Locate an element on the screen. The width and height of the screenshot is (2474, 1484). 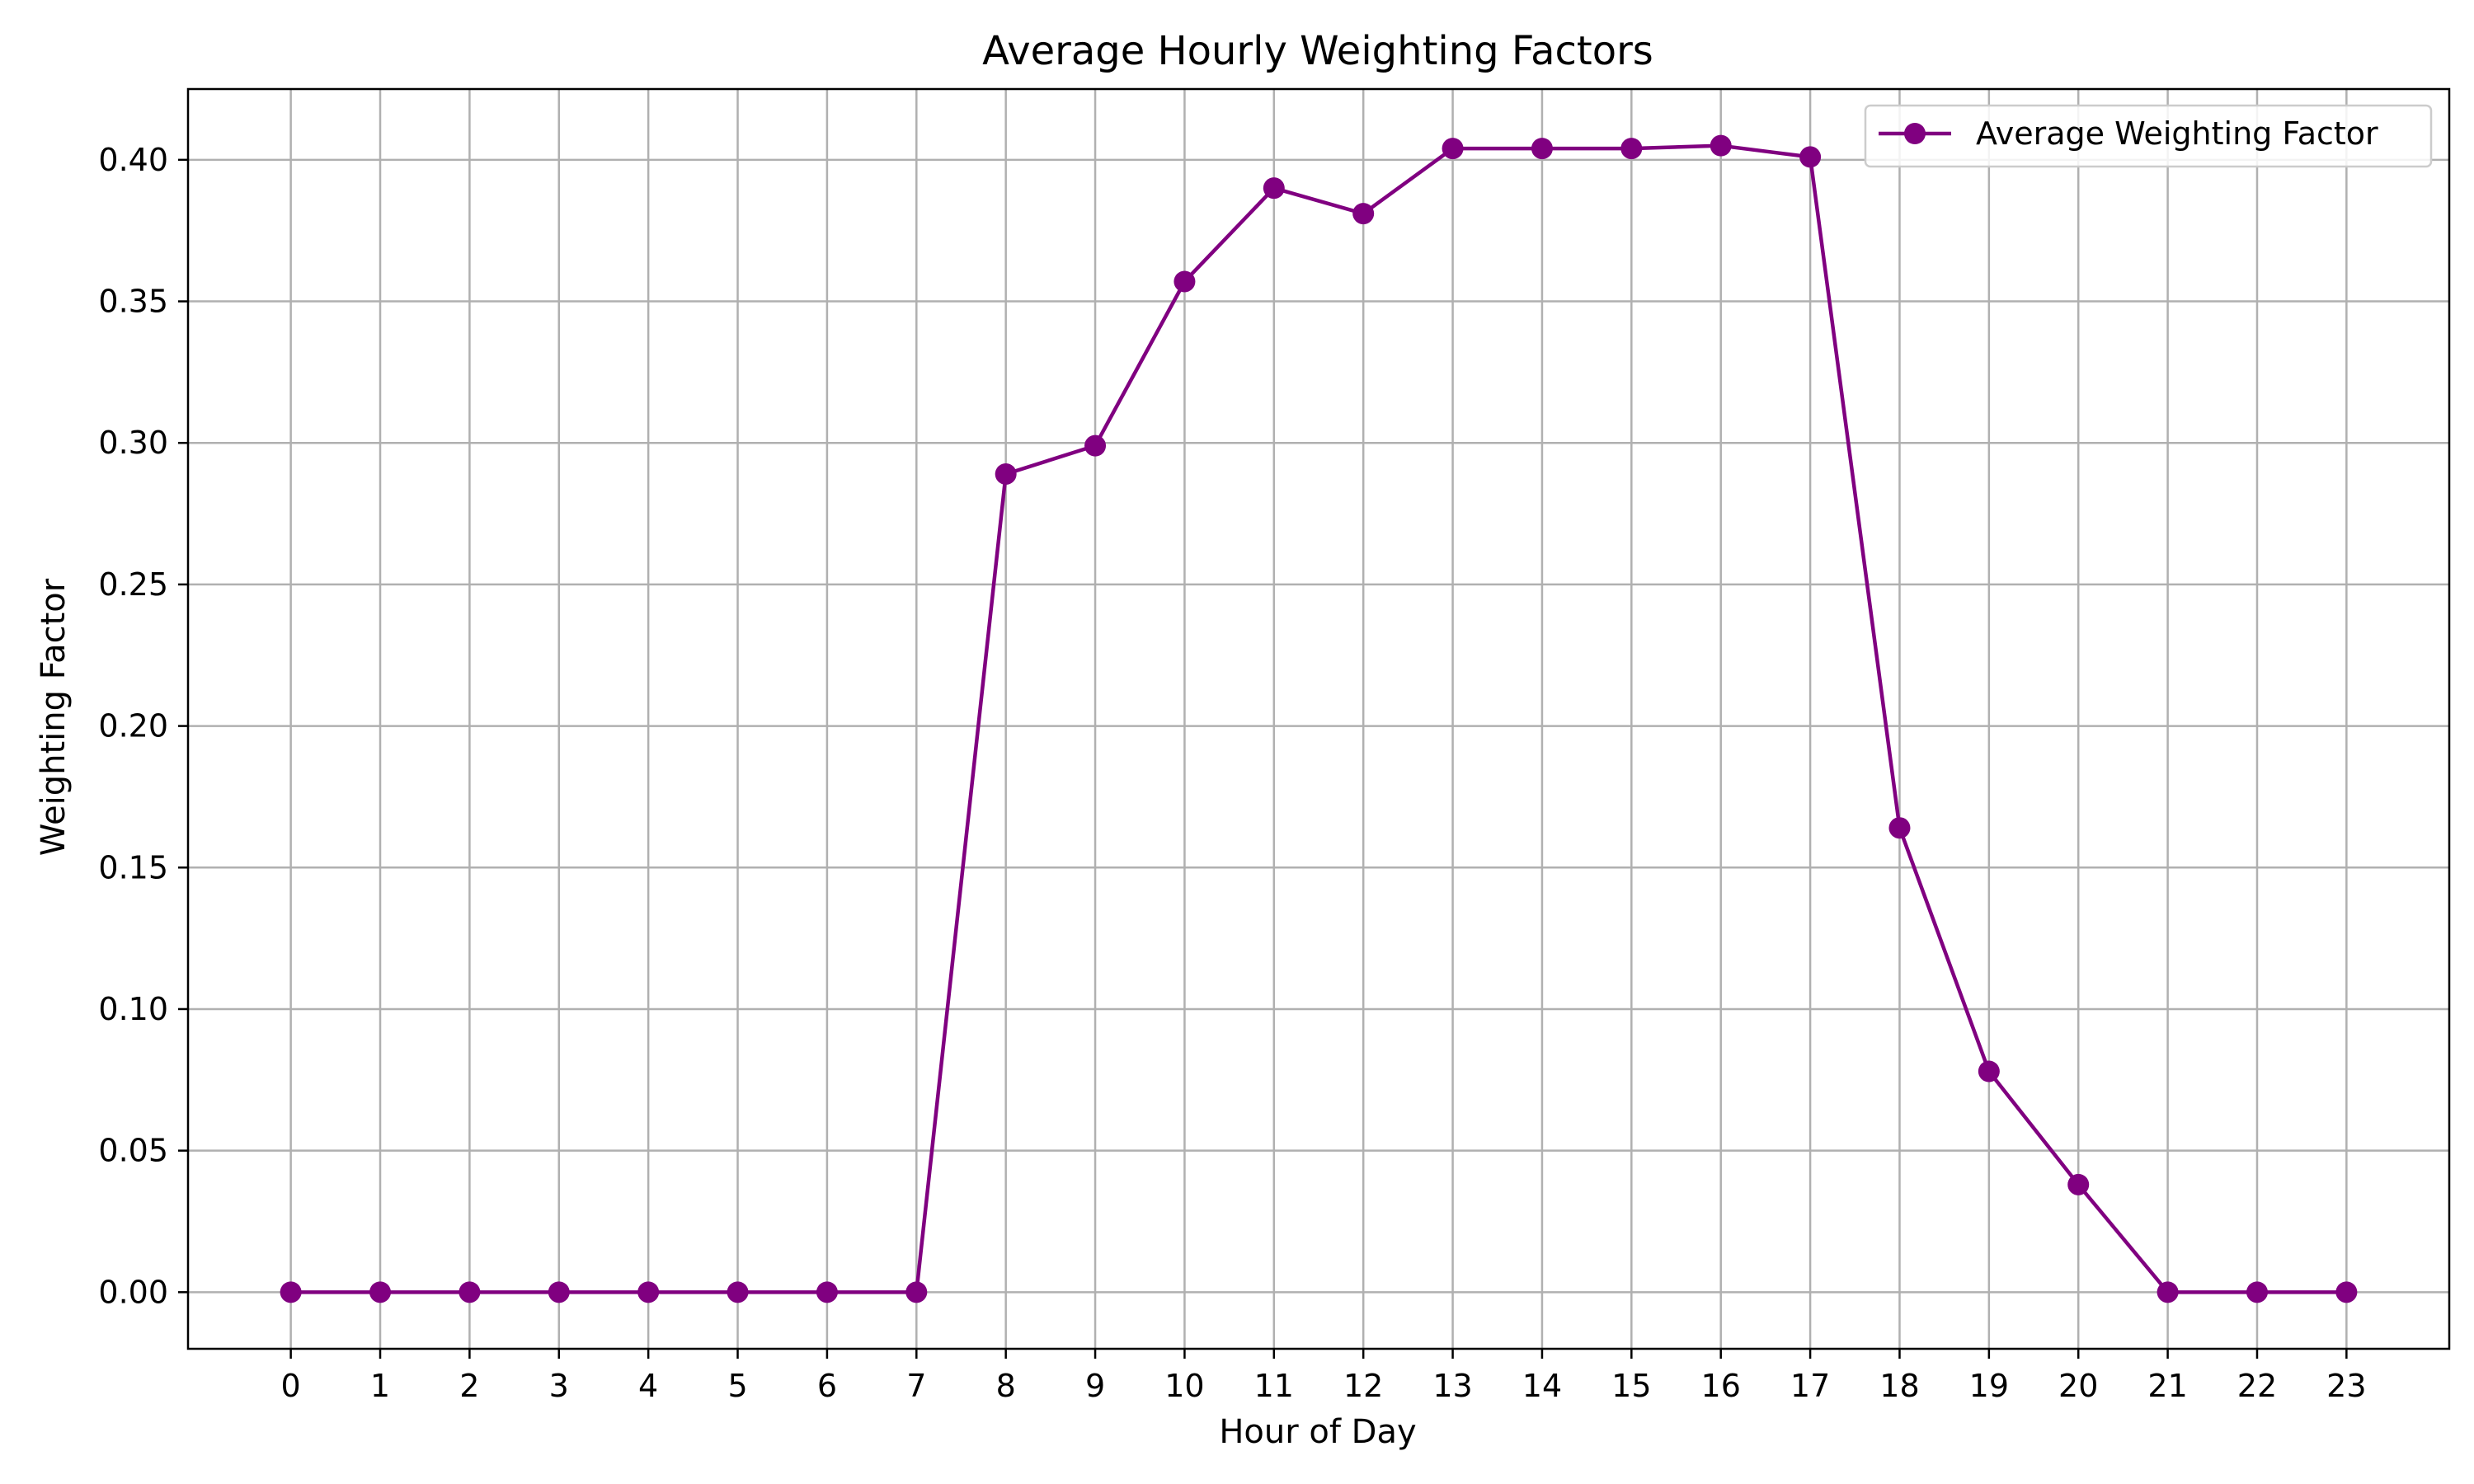
x-tick-label: 19 is located at coordinates (1989, 1386).